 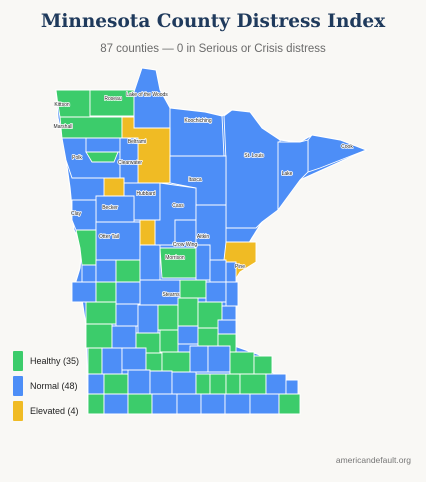 What do you see at coordinates (109, 237) in the screenshot?
I see `county-label-otter-tail: Otter Tail` at bounding box center [109, 237].